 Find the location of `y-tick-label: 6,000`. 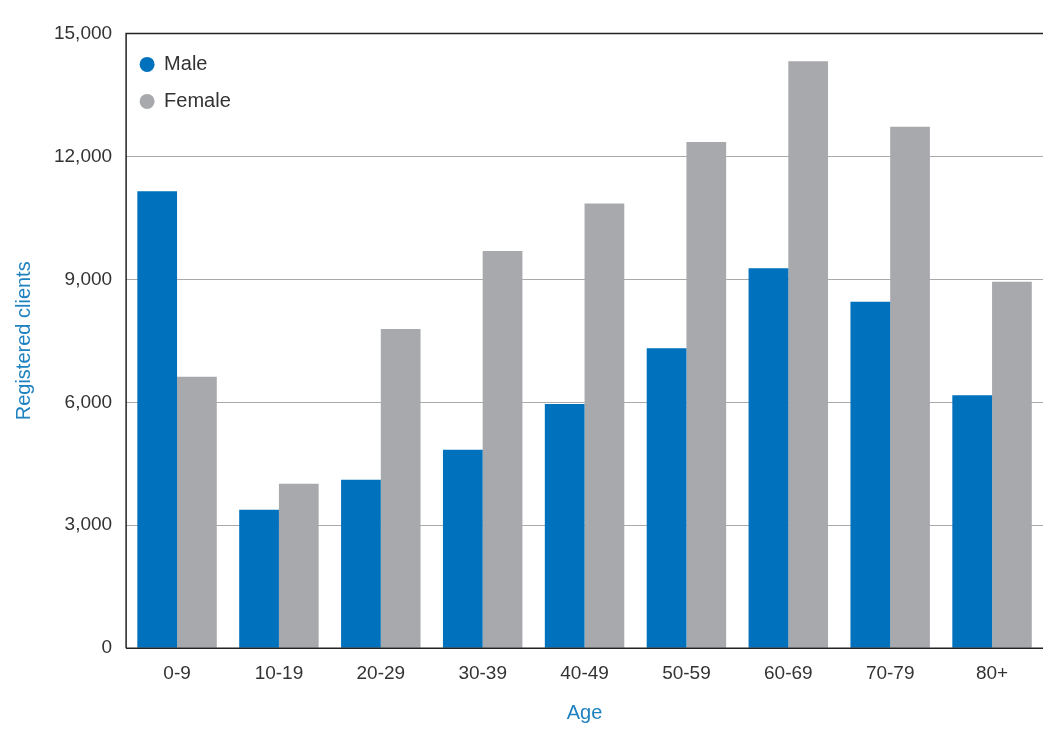

y-tick-label: 6,000 is located at coordinates (88, 401).